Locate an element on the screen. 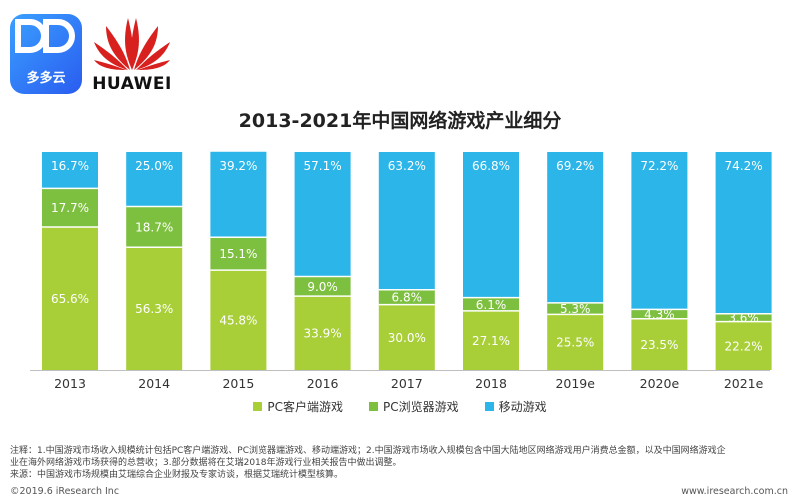  legend-item-mobile: 移动游戏 is located at coordinates (515, 406).